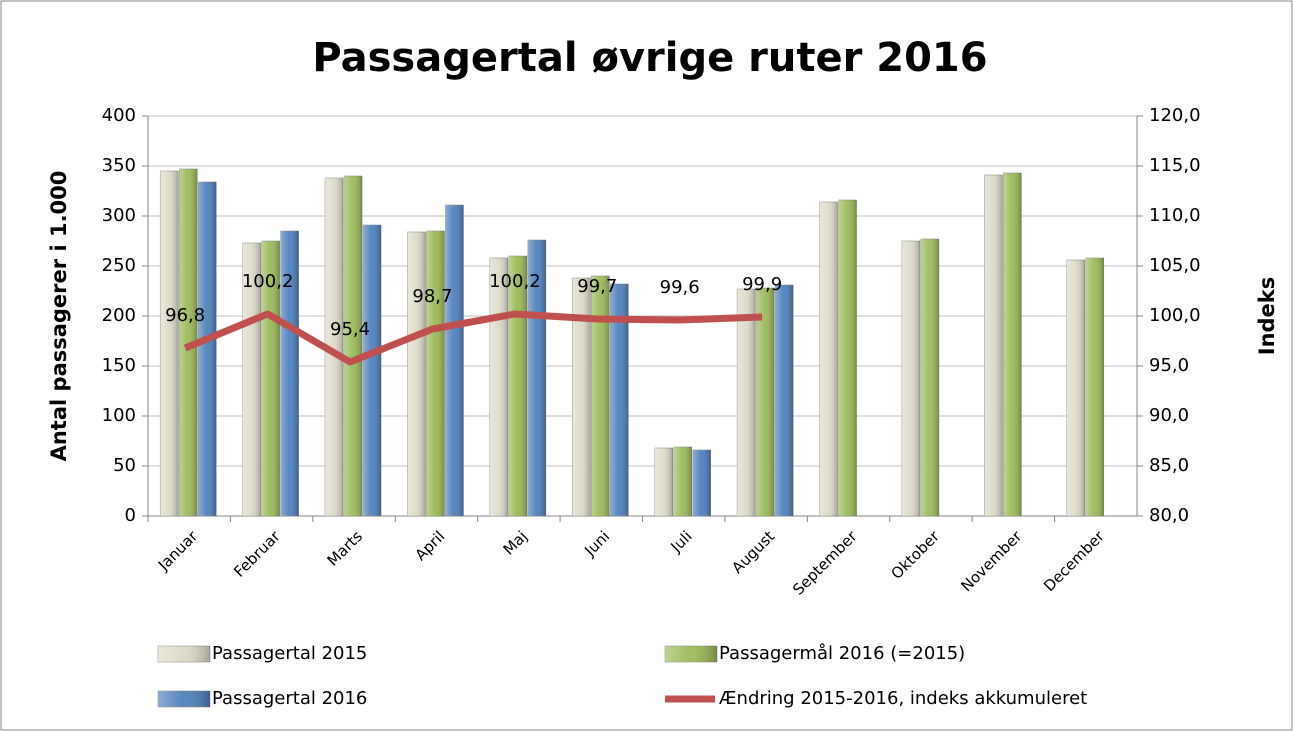  Describe the element at coordinates (1175, 115) in the screenshot. I see `y2-tick-label: 120,0` at that location.